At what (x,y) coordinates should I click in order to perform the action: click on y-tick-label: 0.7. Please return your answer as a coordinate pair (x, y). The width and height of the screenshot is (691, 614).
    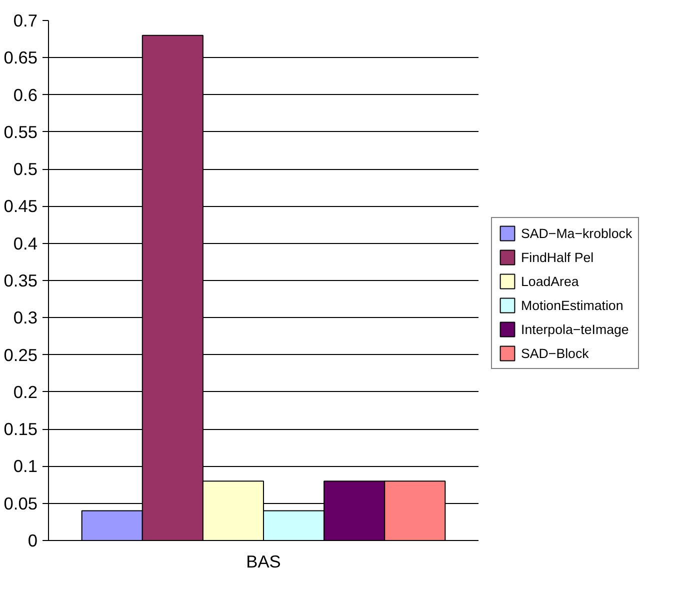
    Looking at the image, I should click on (25, 20).